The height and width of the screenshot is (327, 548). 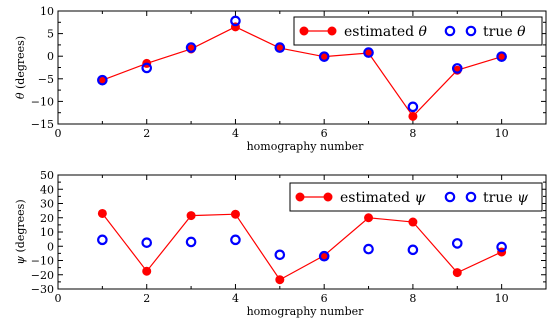 I want to click on y-tick-label: −20, so click(x=42, y=275).